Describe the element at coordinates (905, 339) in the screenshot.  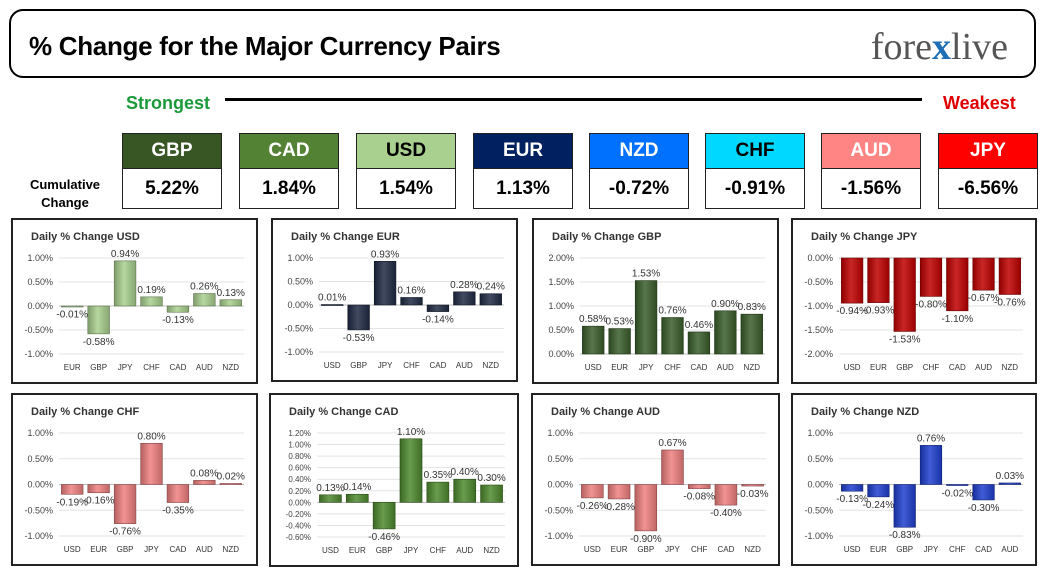
I see `data-label: -1.53%` at that location.